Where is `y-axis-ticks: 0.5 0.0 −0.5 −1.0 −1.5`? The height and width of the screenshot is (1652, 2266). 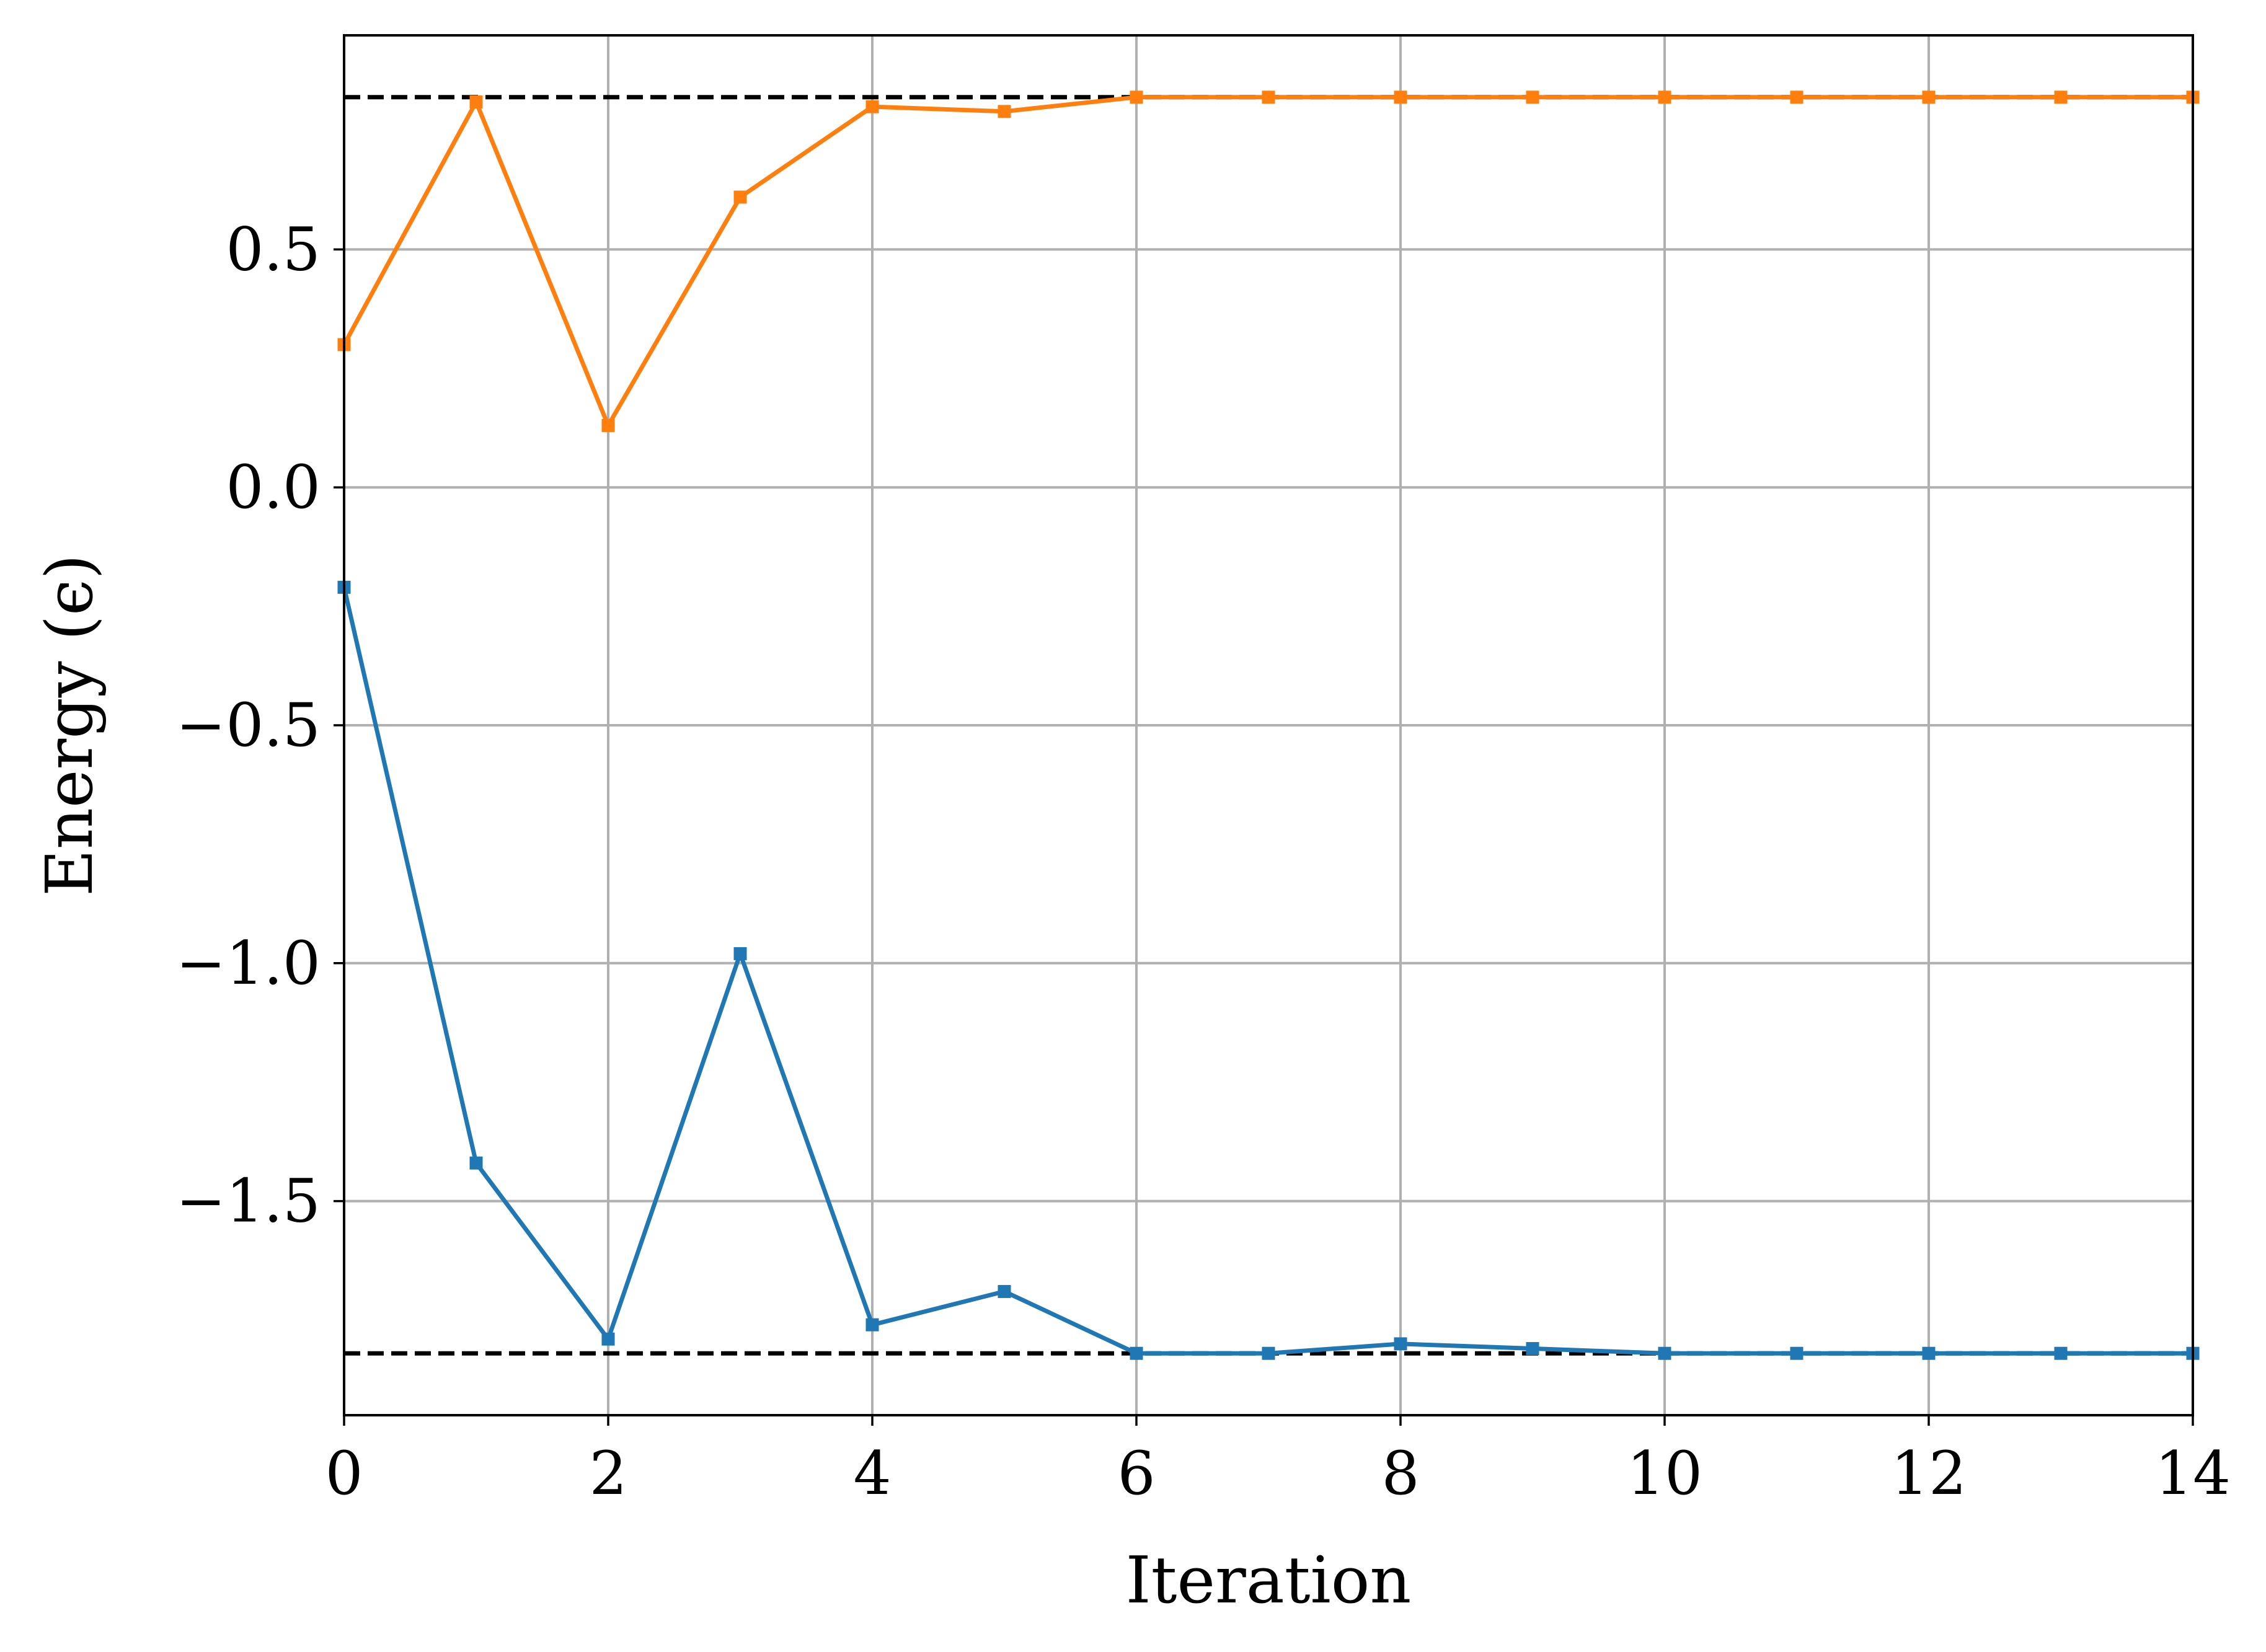 y-axis-ticks: 0.5 0.0 −0.5 −1.0 −1.5 is located at coordinates (260, 725).